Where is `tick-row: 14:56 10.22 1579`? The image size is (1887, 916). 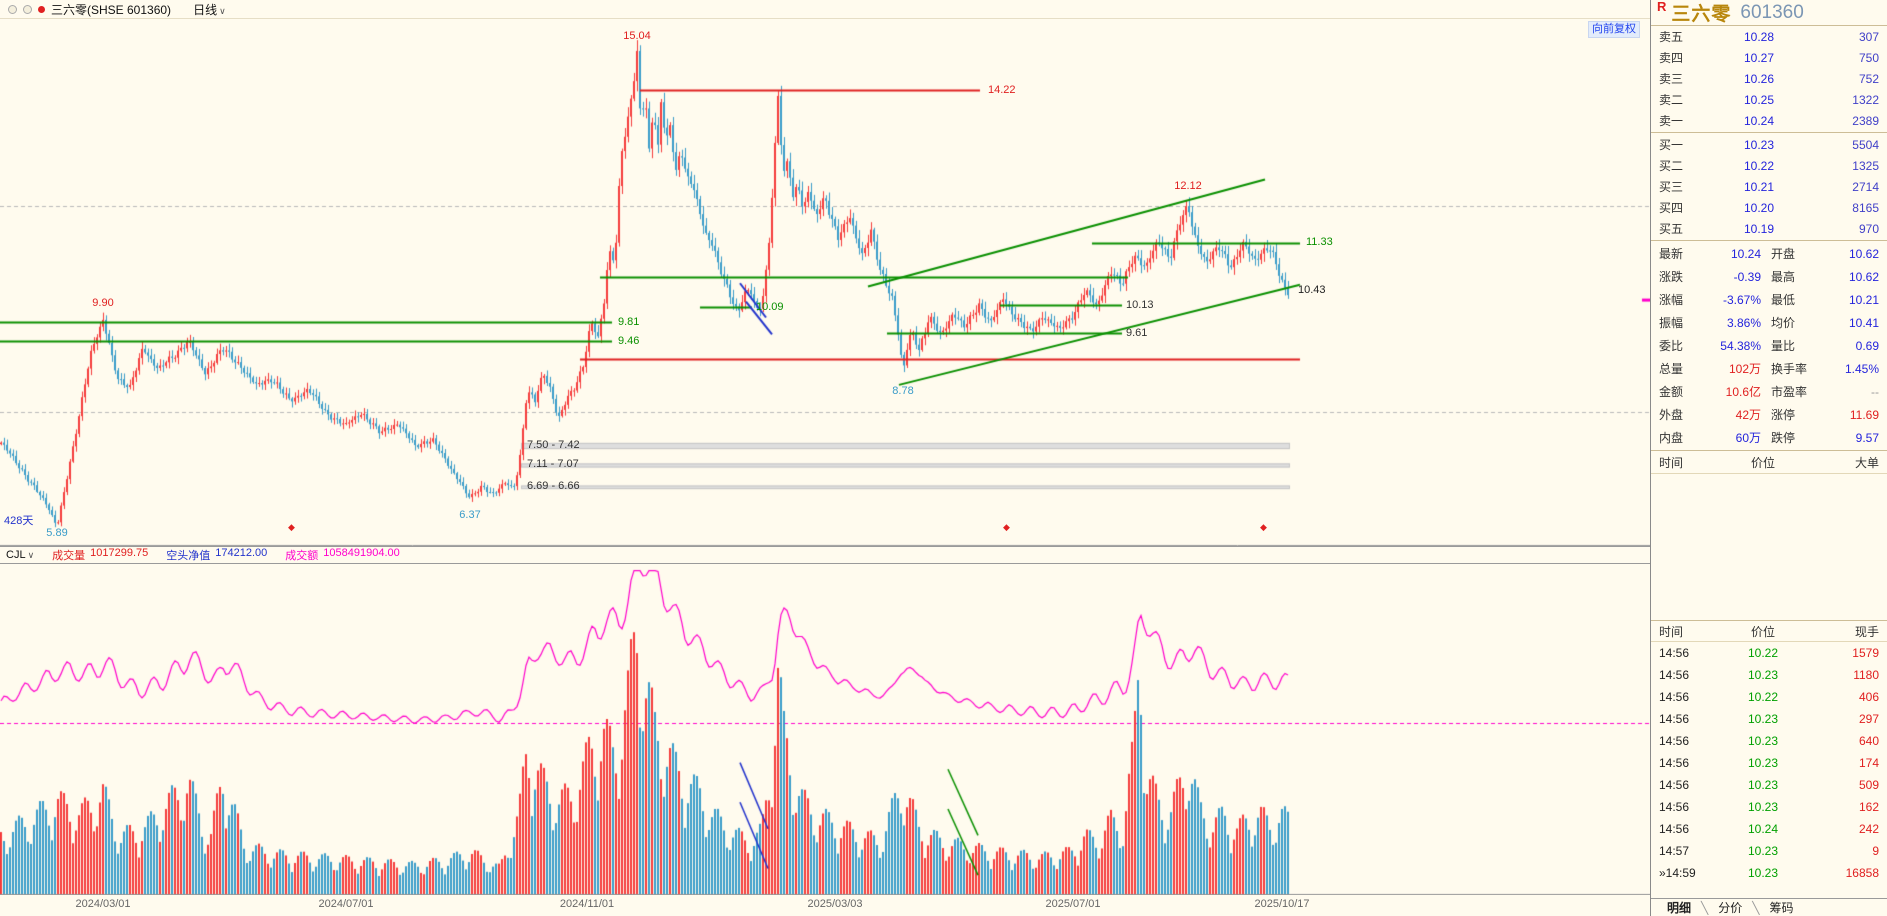
tick-row: 14:56 10.22 1579 is located at coordinates (1769, 653).